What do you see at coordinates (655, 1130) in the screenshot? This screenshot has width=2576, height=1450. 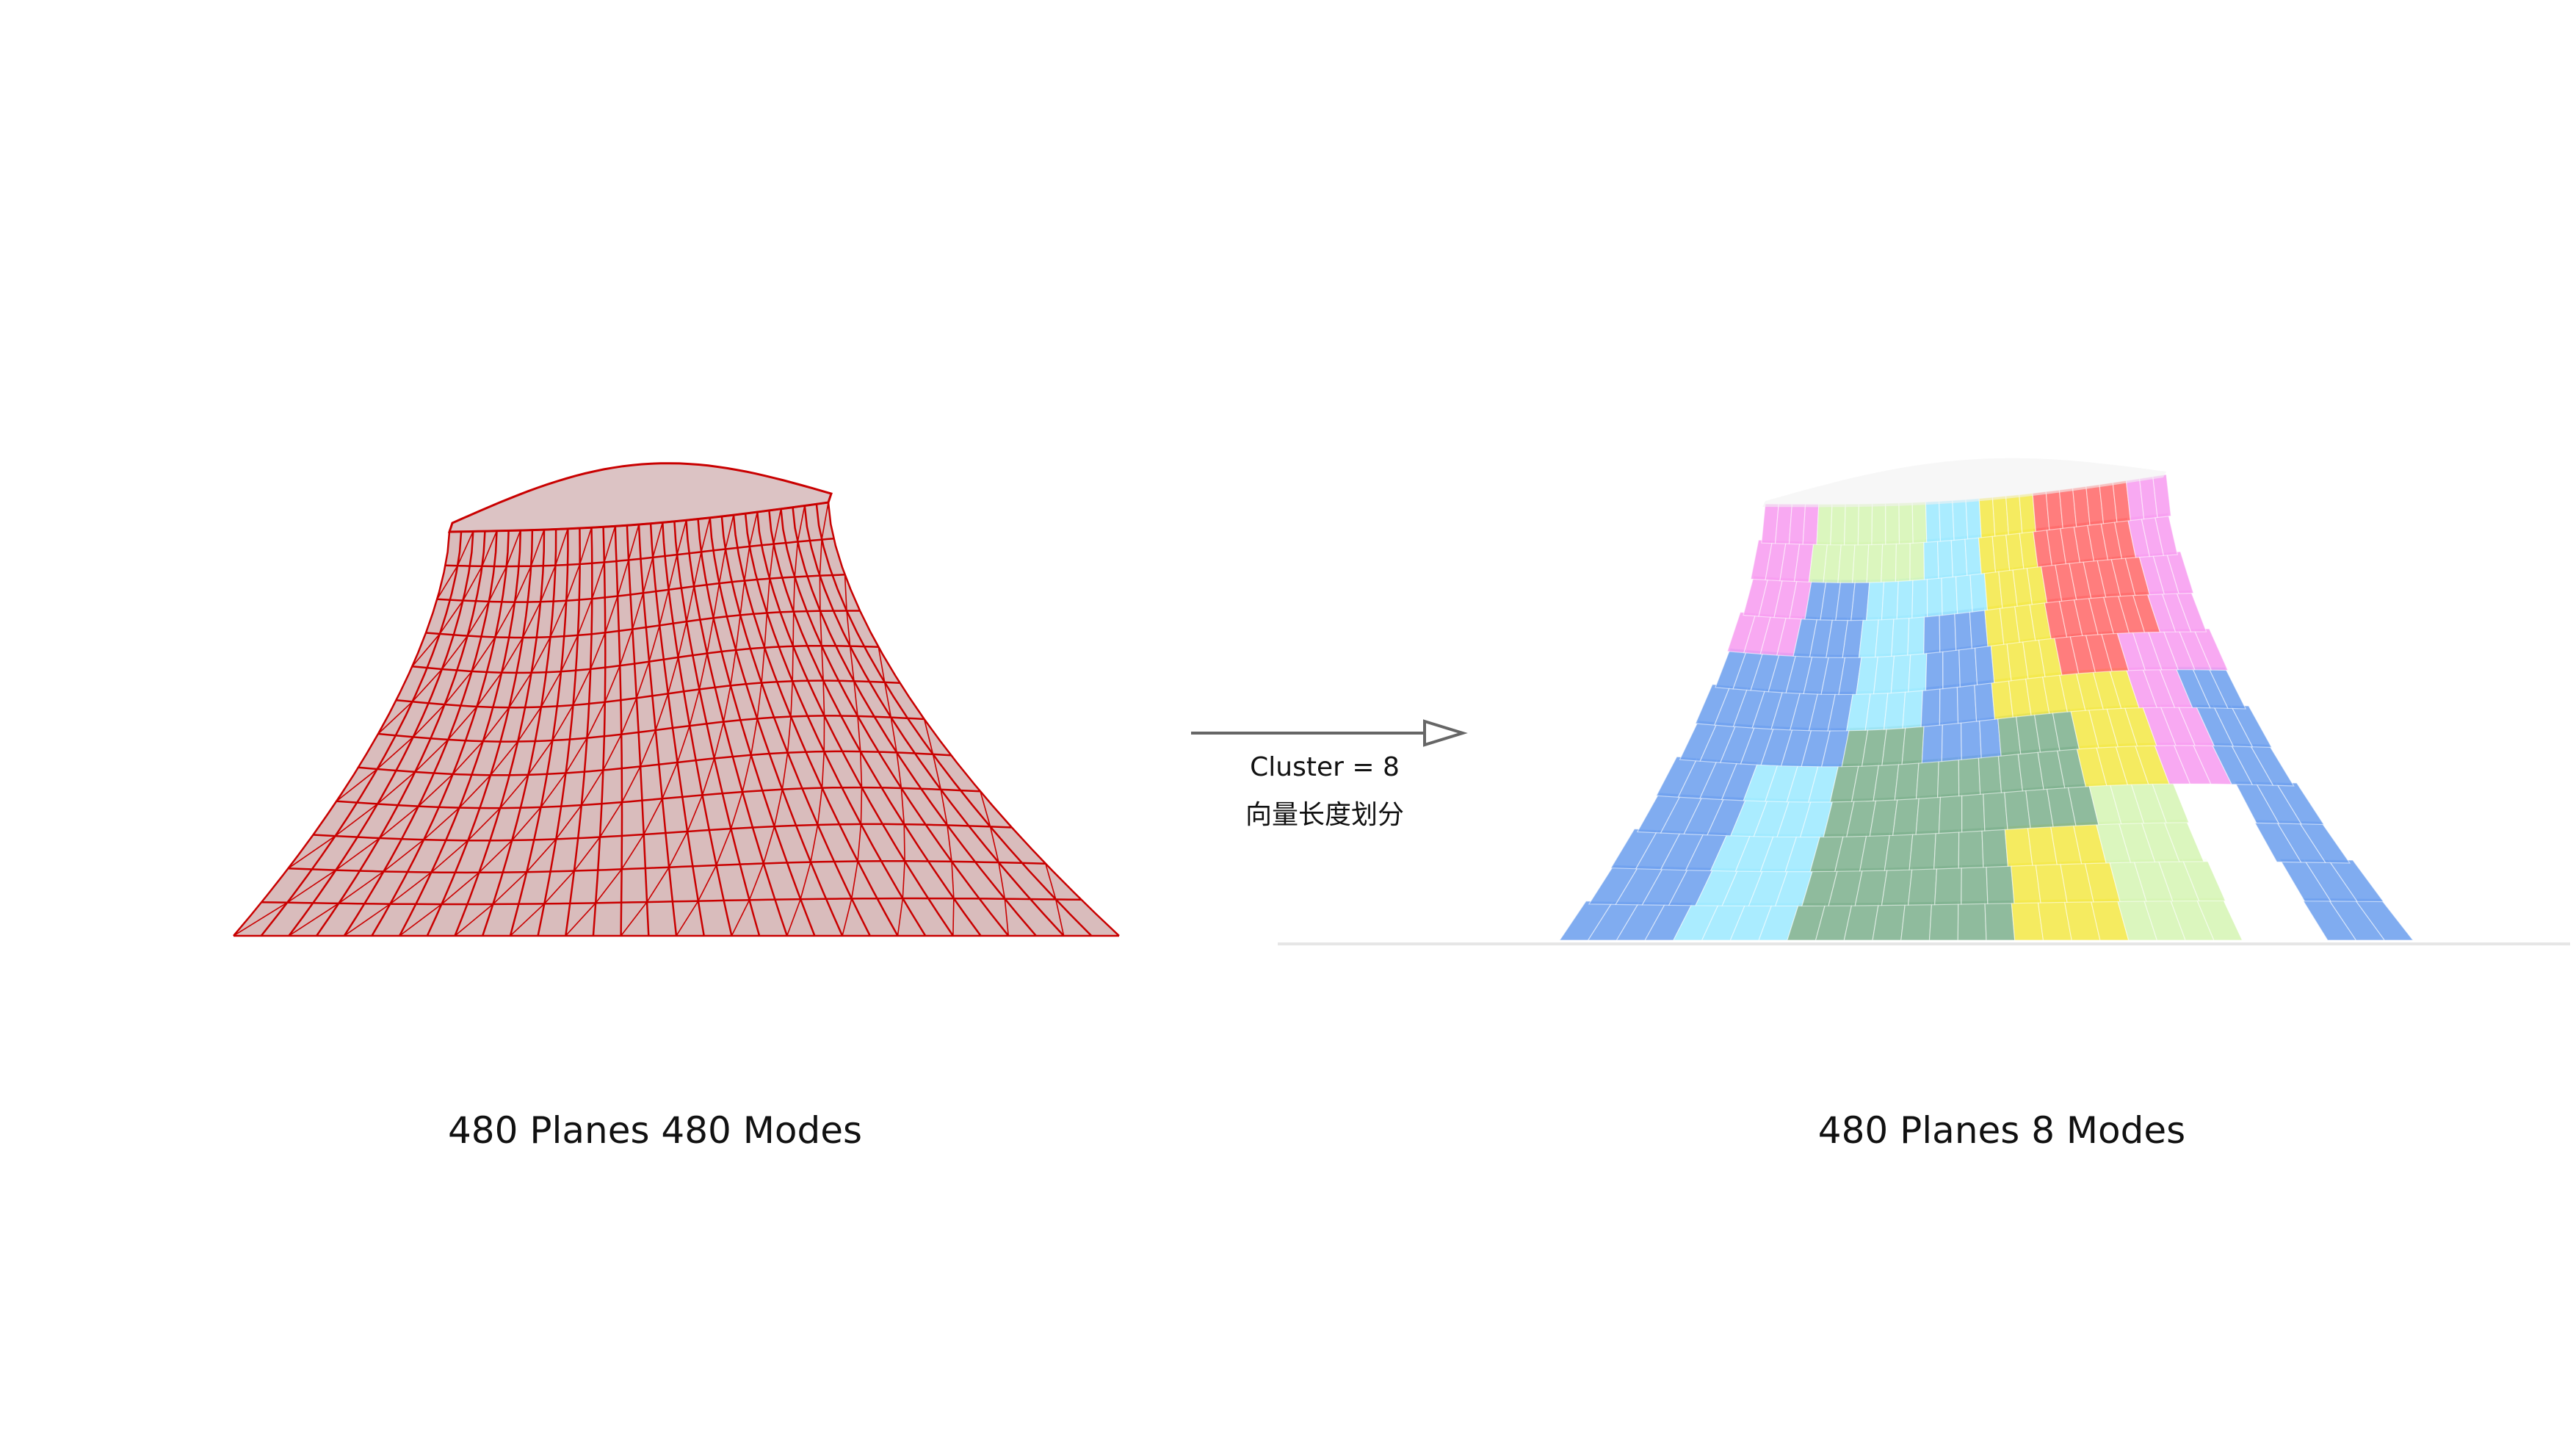 I see `left-caption: 480 Planes 480 Modes` at bounding box center [655, 1130].